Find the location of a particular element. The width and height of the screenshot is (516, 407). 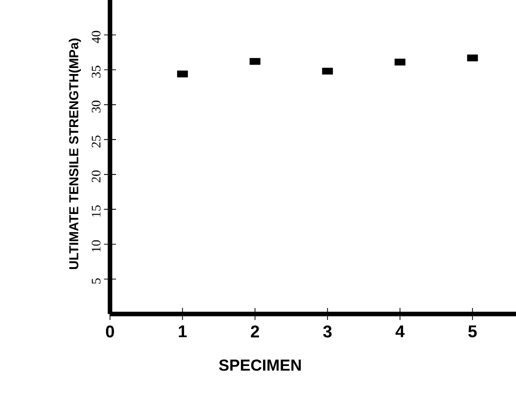

x-tick-label: 0 is located at coordinates (110, 332).